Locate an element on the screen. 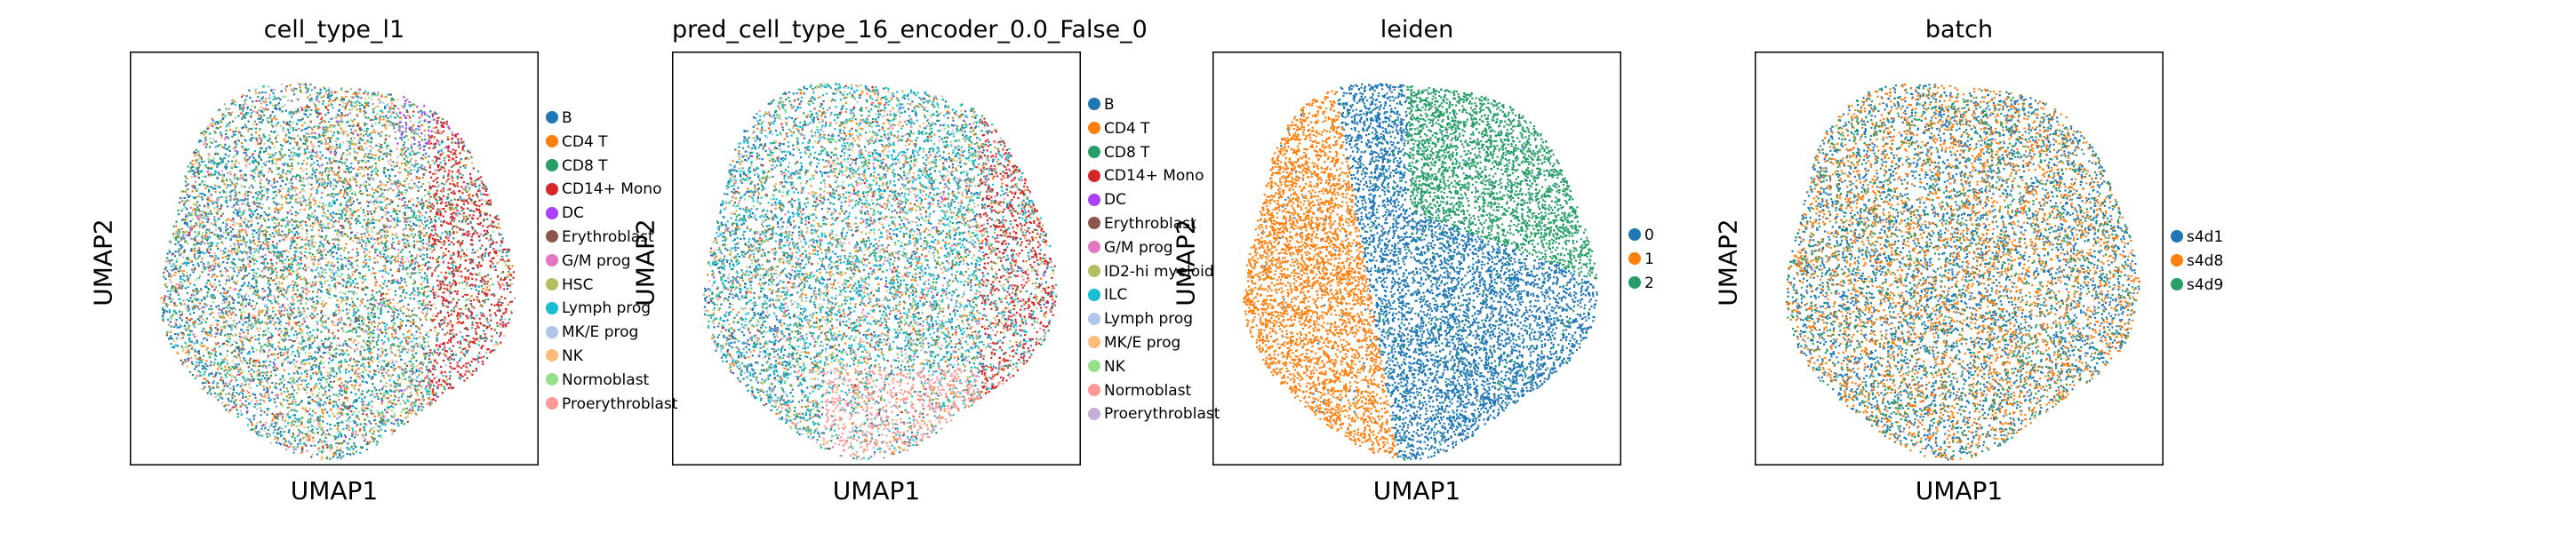 Image resolution: width=2576 pixels, height=533 pixels. legend-item: 2 is located at coordinates (1641, 284).